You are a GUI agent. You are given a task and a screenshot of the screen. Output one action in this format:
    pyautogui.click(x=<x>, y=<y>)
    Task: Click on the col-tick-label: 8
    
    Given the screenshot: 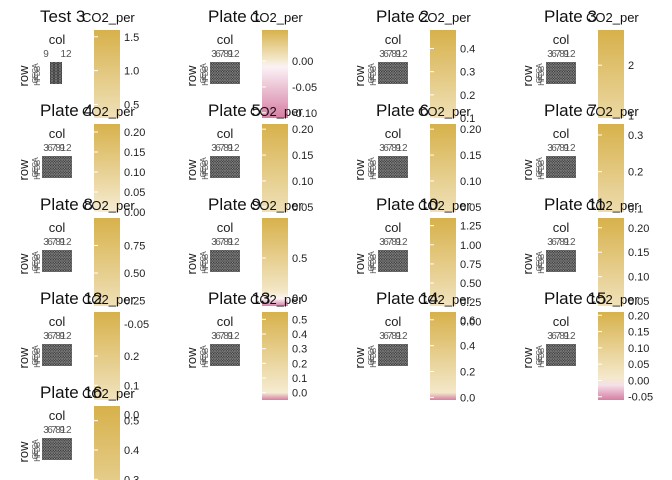 What is the action you would take?
    pyautogui.click(x=58, y=430)
    